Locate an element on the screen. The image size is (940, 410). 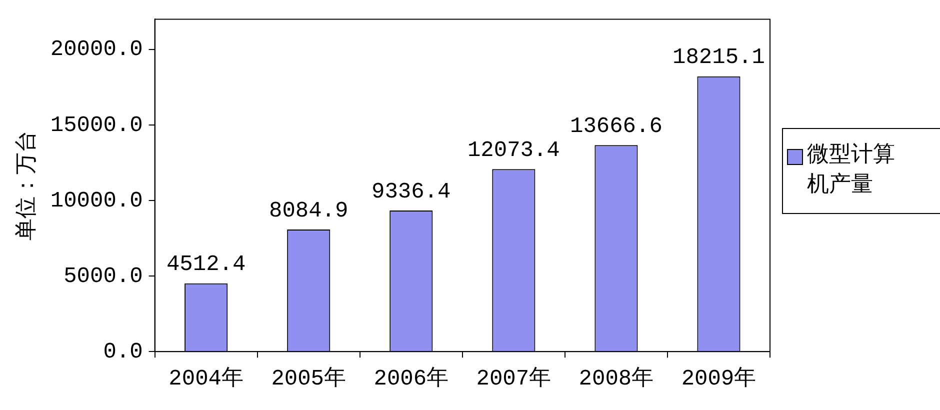
y-tick-label: 10000.0 is located at coordinates (96, 201).